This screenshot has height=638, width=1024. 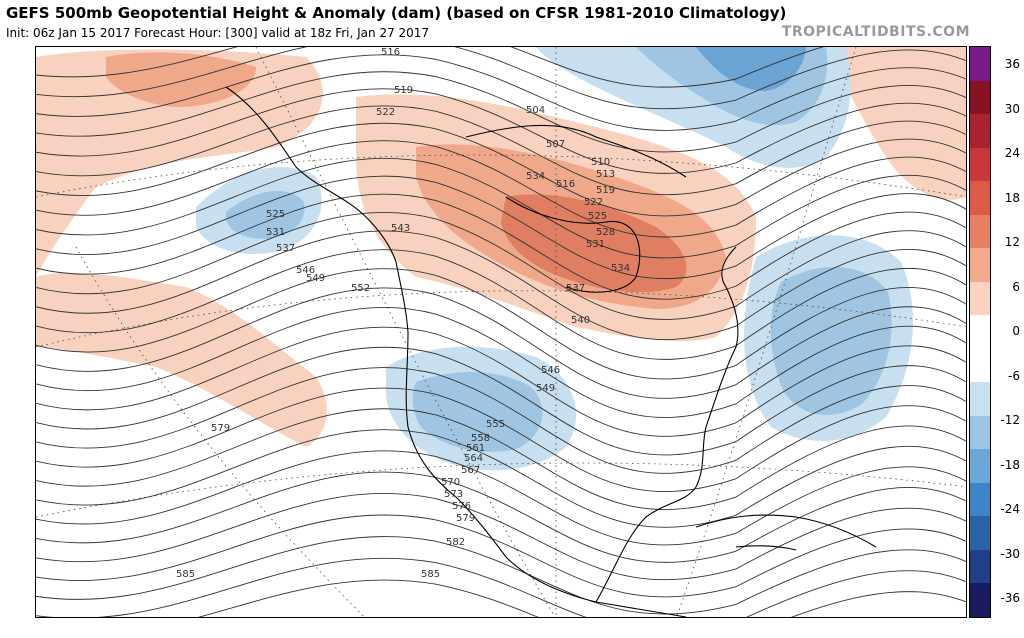 What do you see at coordinates (980, 332) in the screenshot?
I see `anomaly-colorbar` at bounding box center [980, 332].